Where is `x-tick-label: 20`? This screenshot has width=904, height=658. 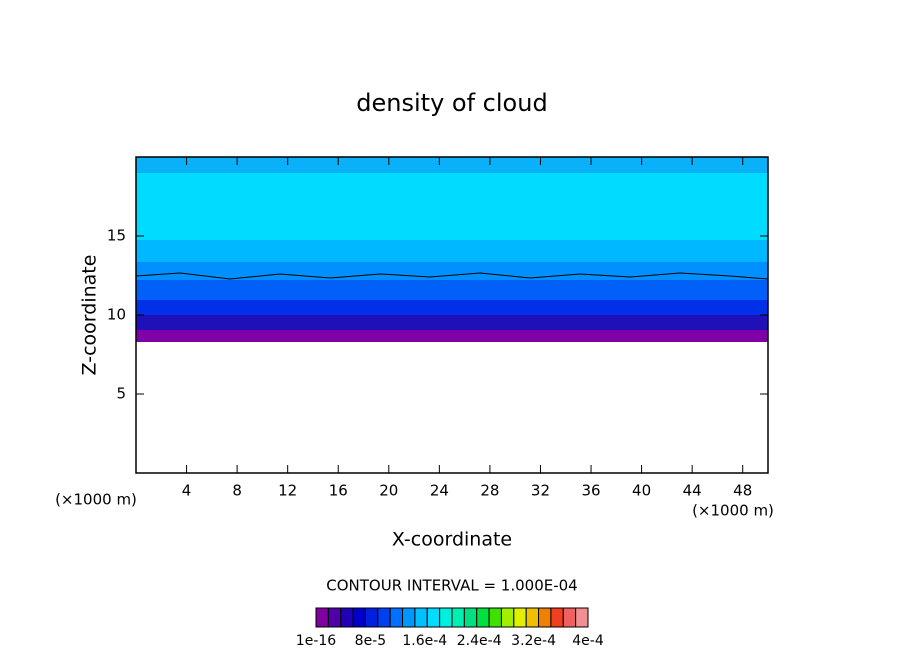 x-tick-label: 20 is located at coordinates (388, 491).